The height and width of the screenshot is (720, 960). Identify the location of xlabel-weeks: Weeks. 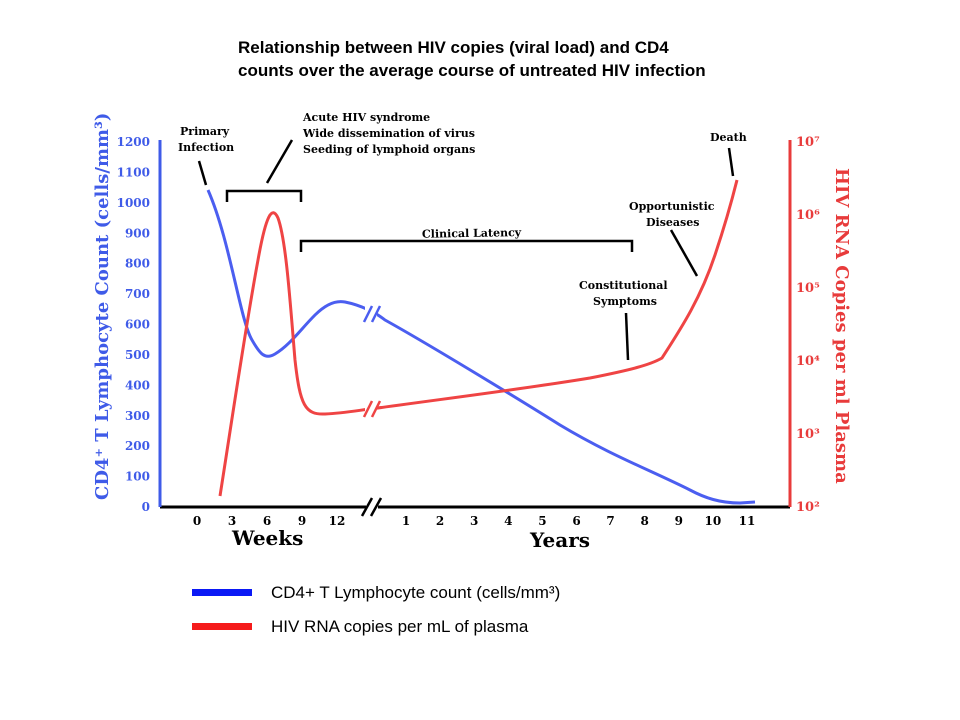
(267, 538).